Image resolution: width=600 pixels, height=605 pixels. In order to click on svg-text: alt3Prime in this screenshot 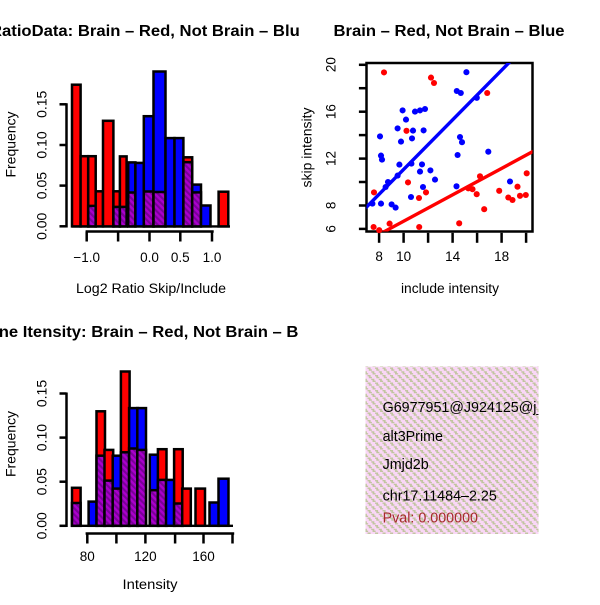, I will do `click(413, 437)`.